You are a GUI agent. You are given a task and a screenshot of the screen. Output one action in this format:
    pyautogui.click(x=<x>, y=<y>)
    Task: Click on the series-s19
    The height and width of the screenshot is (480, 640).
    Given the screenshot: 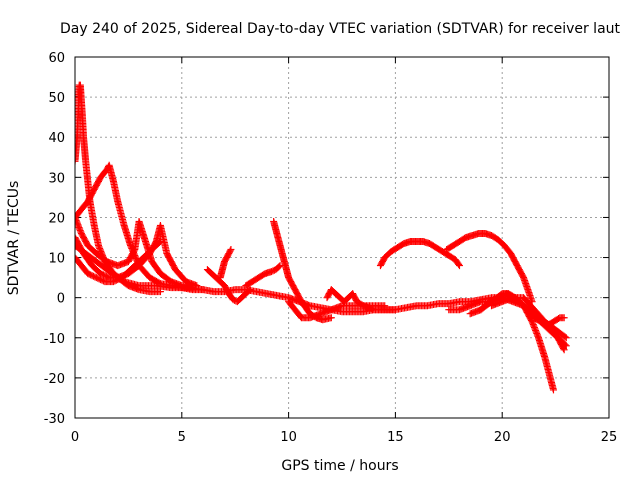 What is the action you would take?
    pyautogui.click(x=528, y=324)
    